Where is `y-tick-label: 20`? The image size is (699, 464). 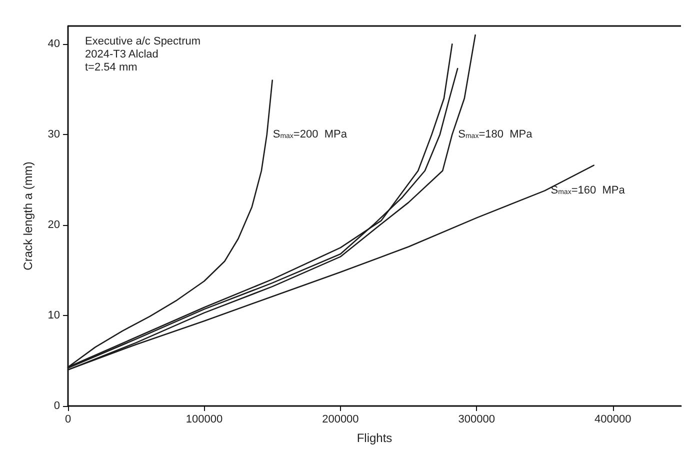
y-tick-label: 20 is located at coordinates (54, 225).